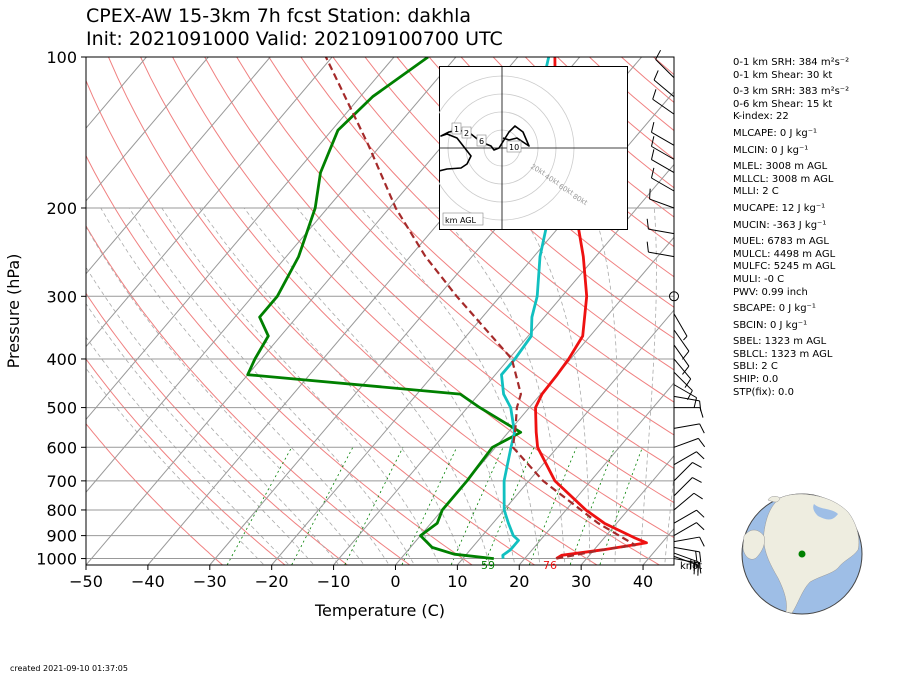 Image resolution: width=906 pixels, height=675 pixels. What do you see at coordinates (61, 481) in the screenshot?
I see `y-tick-label: 700` at bounding box center [61, 481].